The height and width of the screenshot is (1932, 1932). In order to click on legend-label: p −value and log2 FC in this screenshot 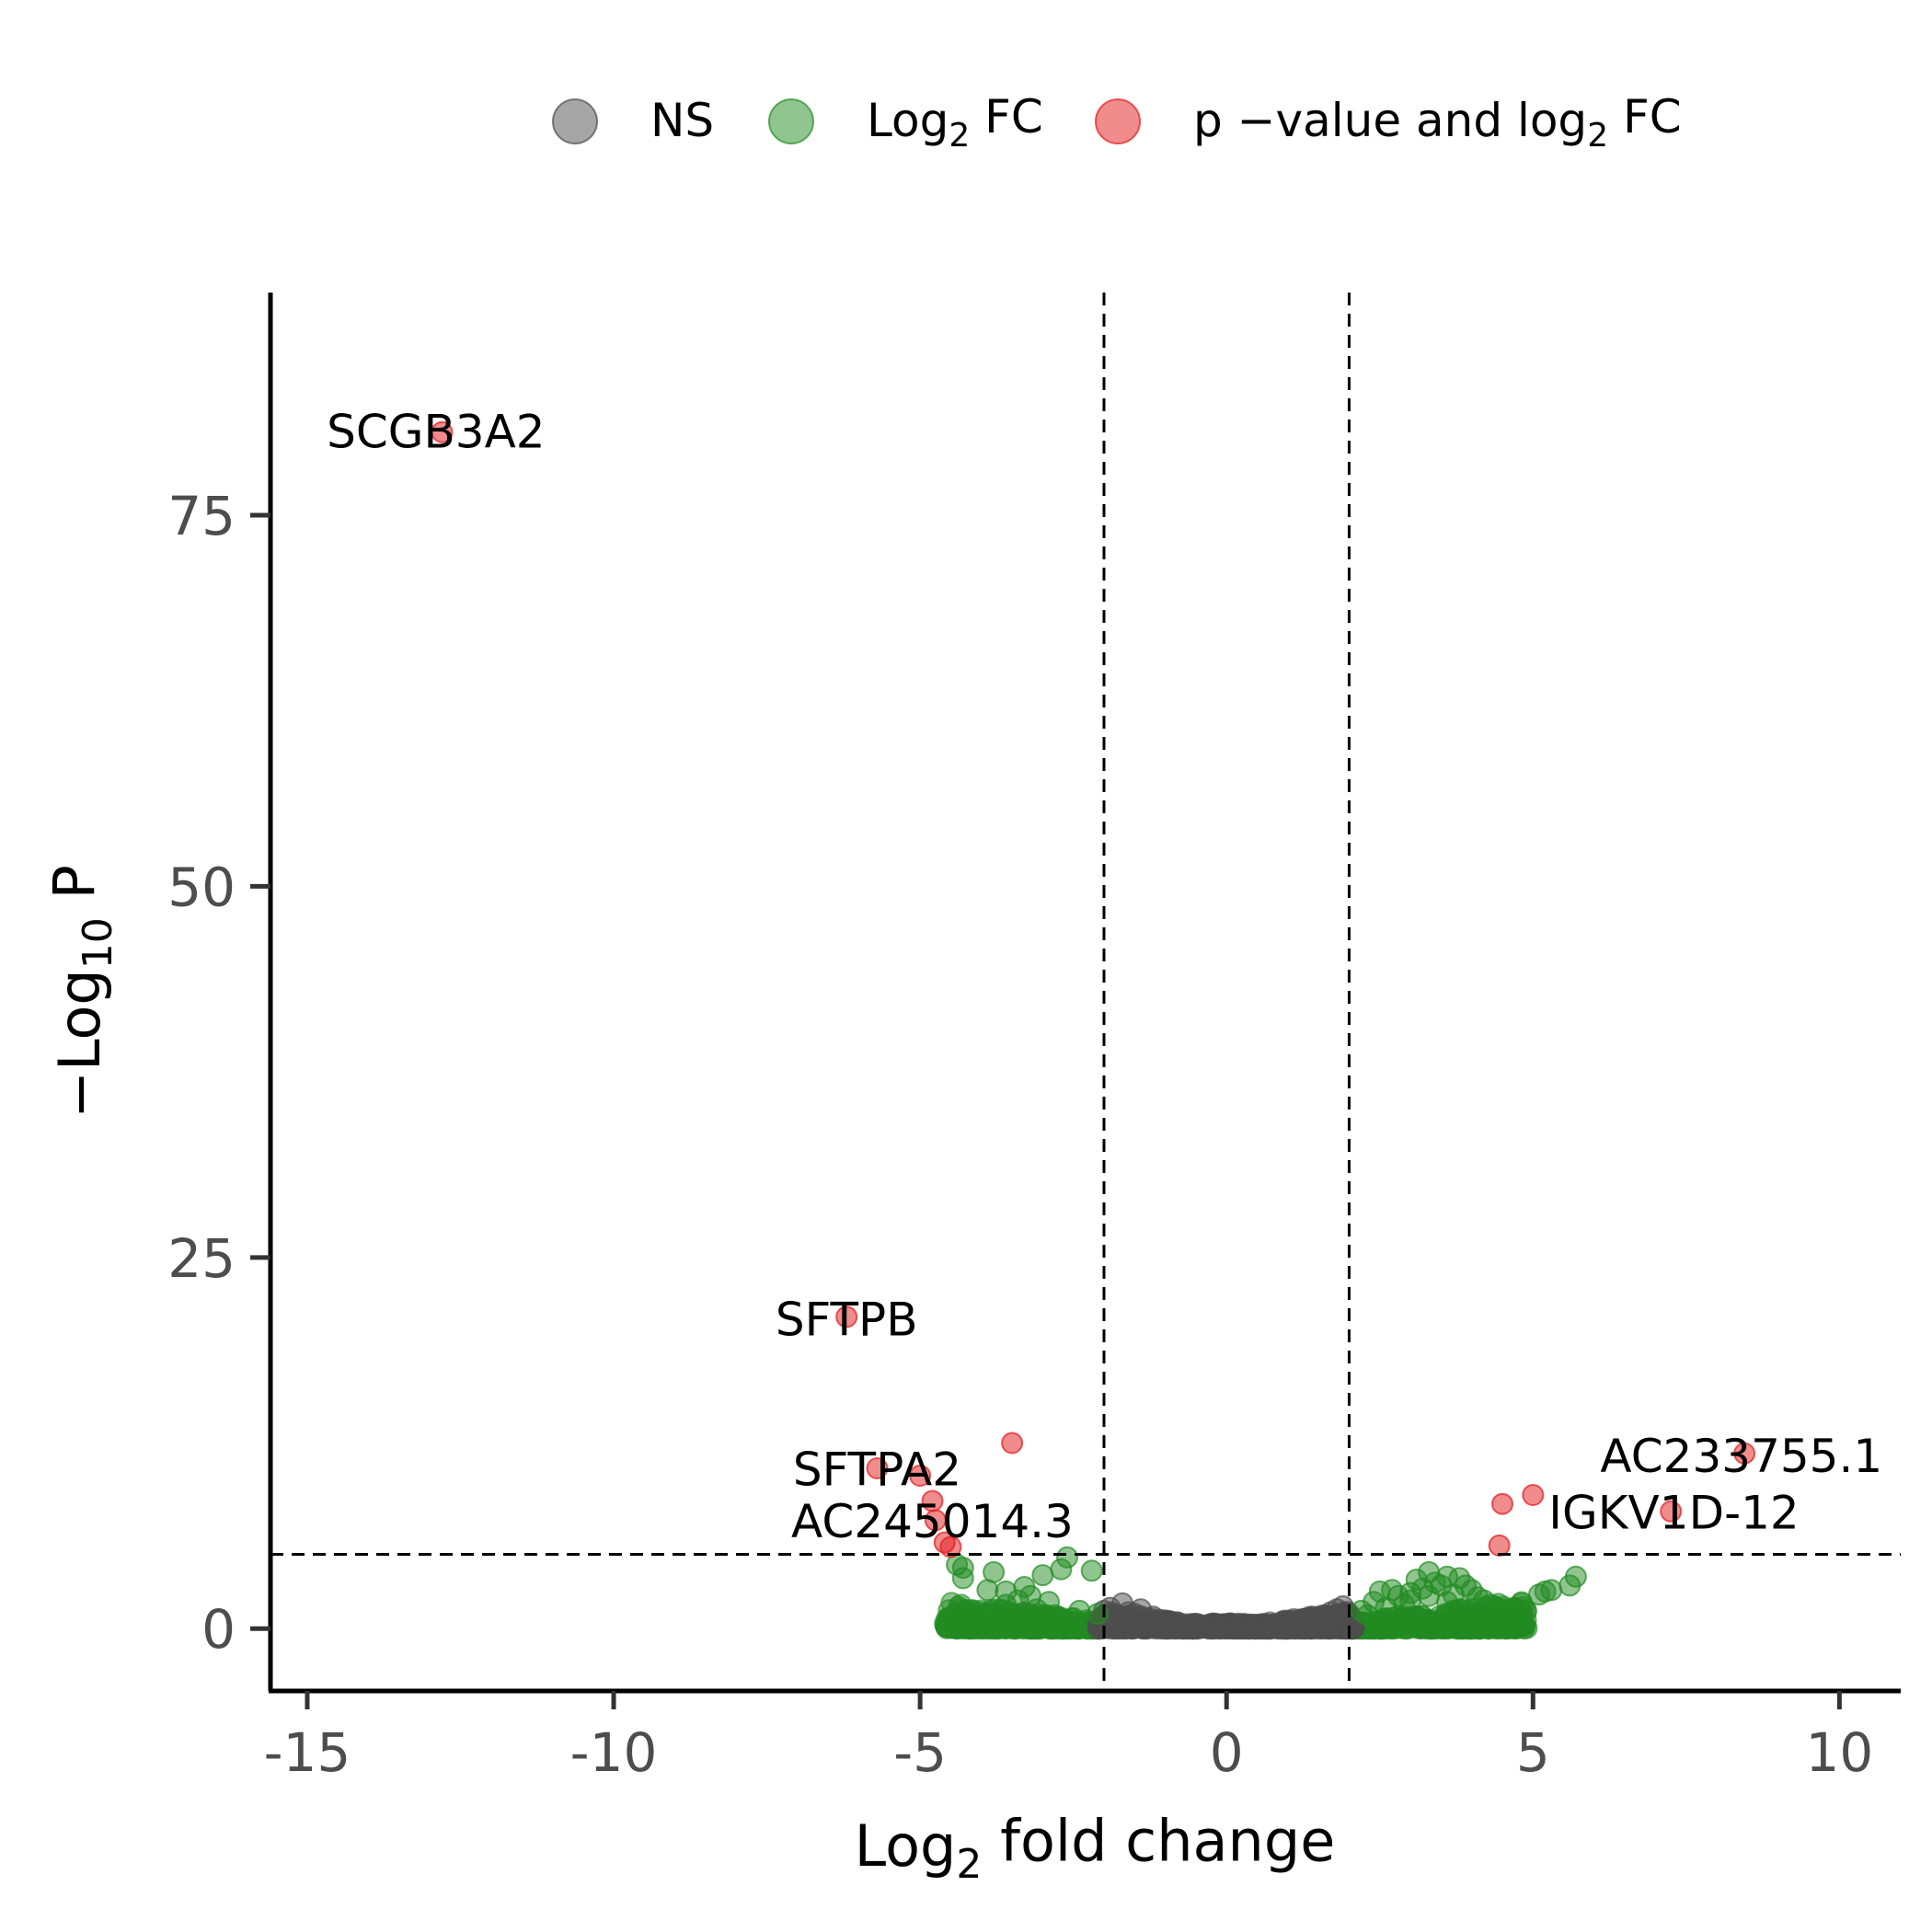, I will do `click(1437, 122)`.